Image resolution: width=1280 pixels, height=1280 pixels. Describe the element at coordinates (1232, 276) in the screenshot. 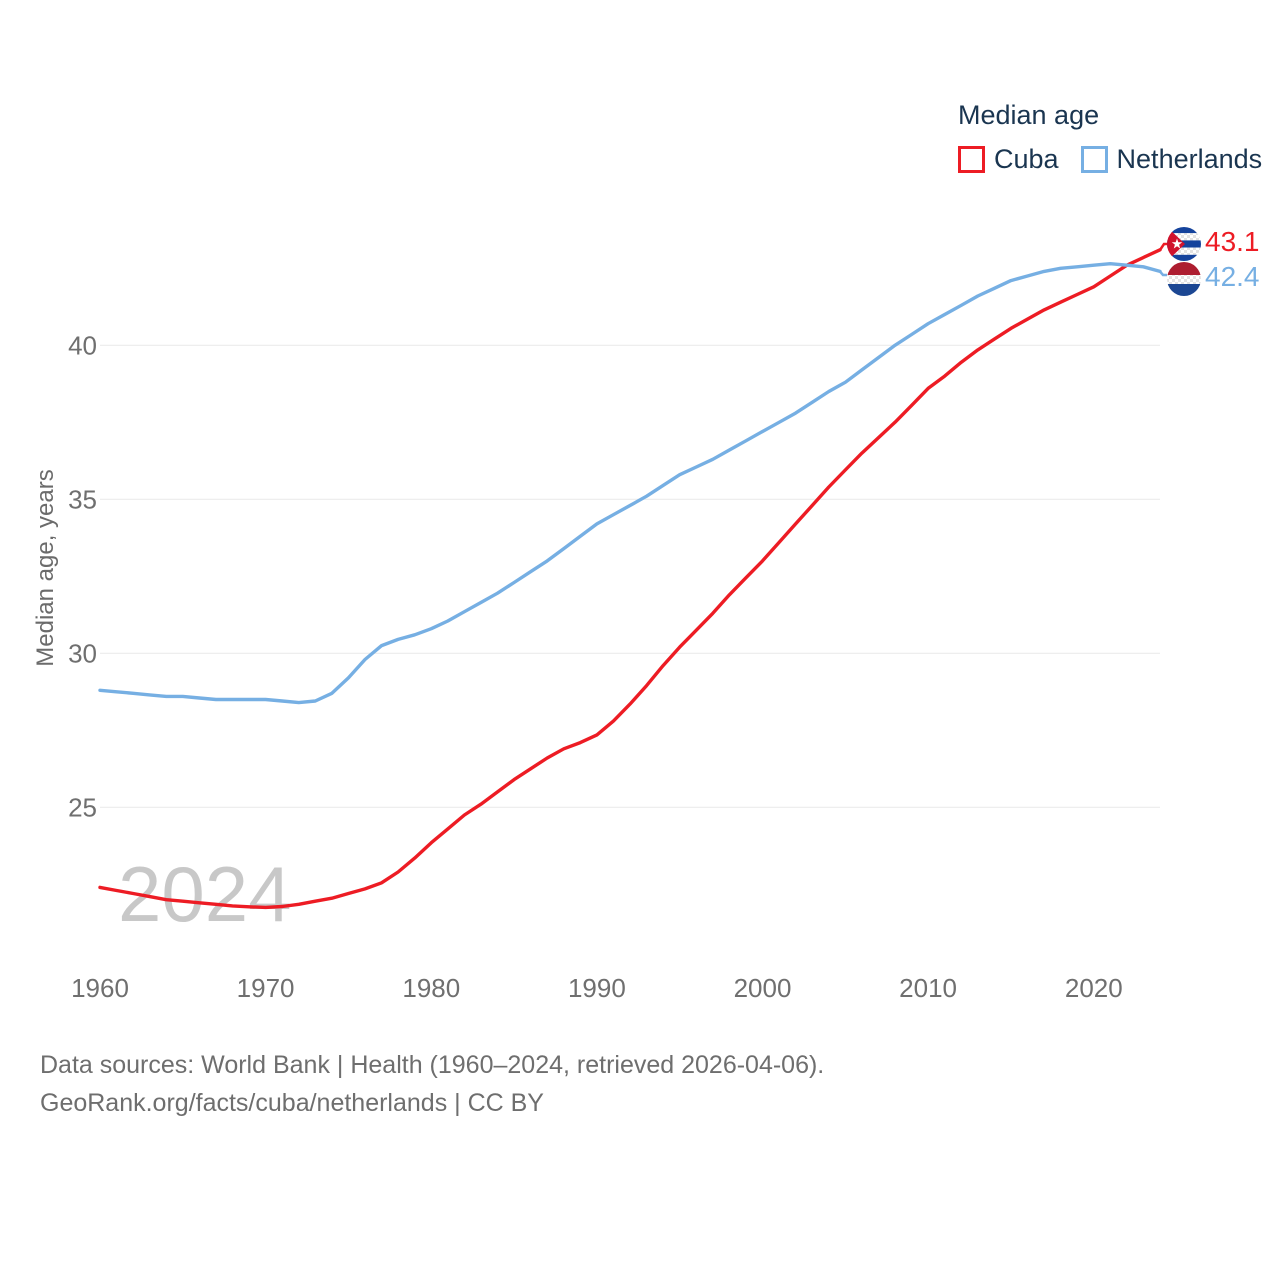

I see `netherlands-end-value: 42.4` at that location.